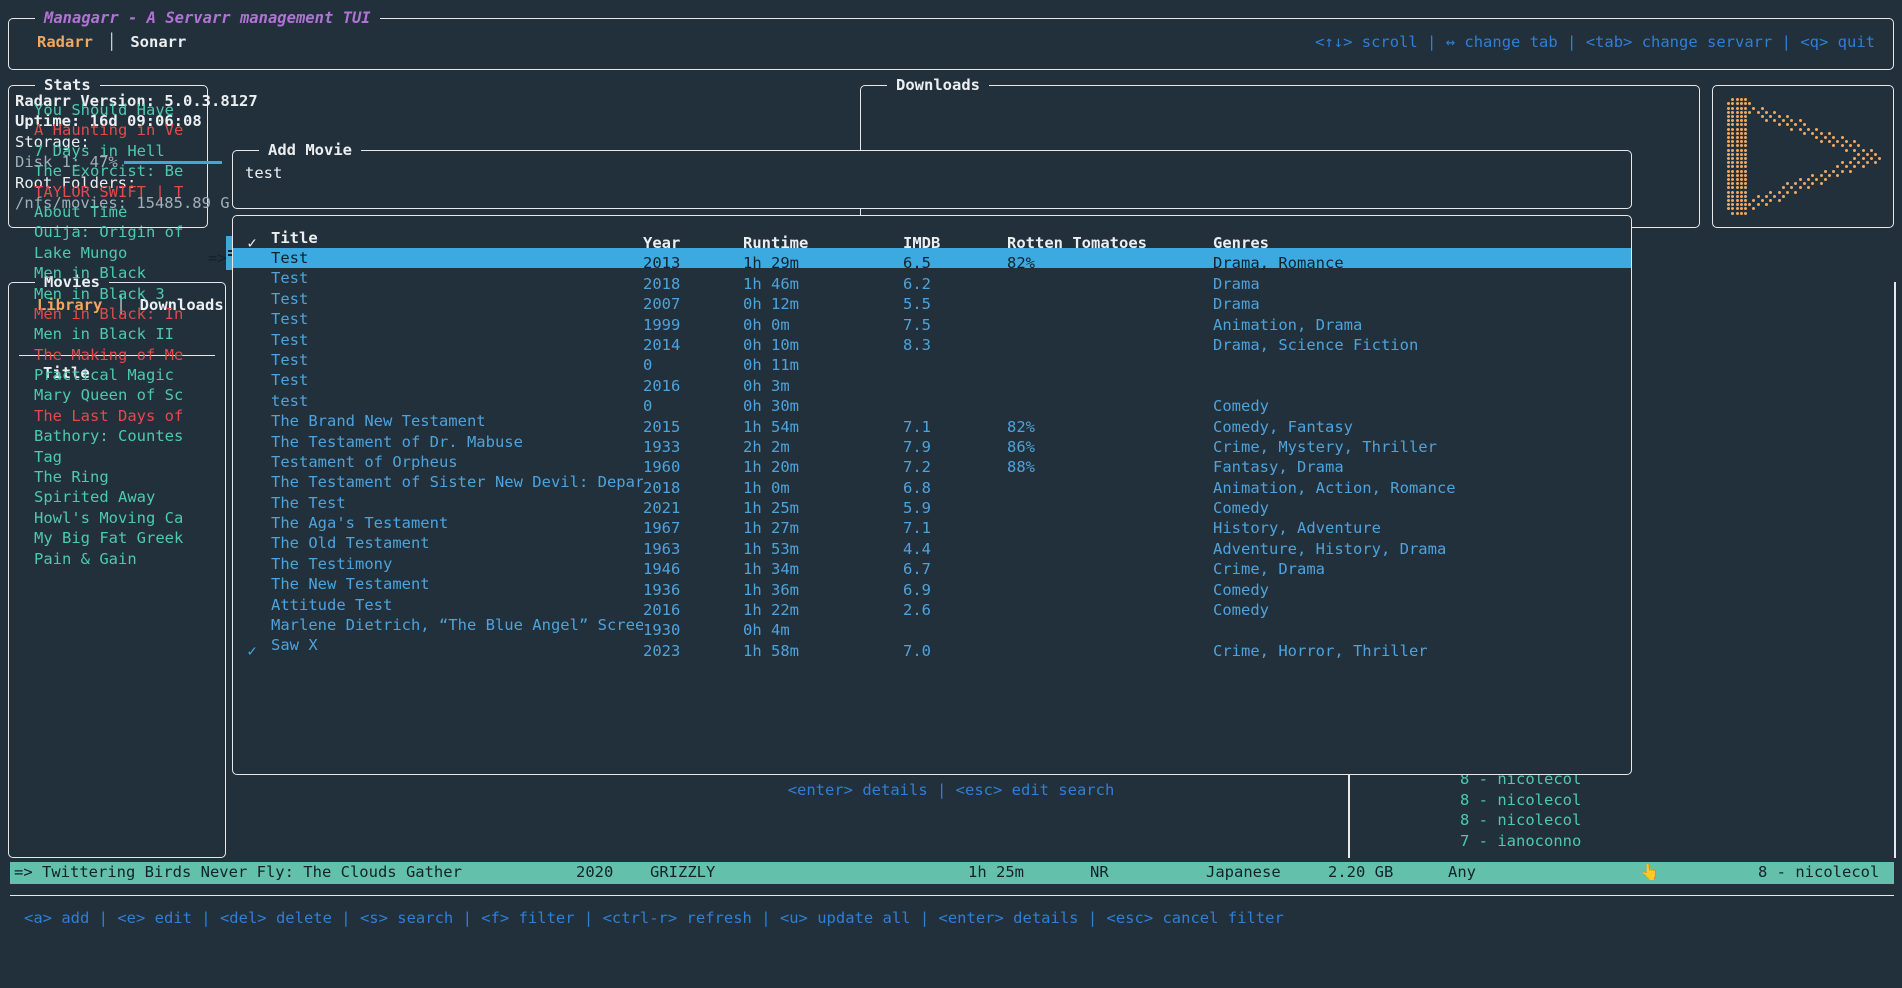 The width and height of the screenshot is (1902, 988). What do you see at coordinates (932, 173) in the screenshot?
I see `search-input` at bounding box center [932, 173].